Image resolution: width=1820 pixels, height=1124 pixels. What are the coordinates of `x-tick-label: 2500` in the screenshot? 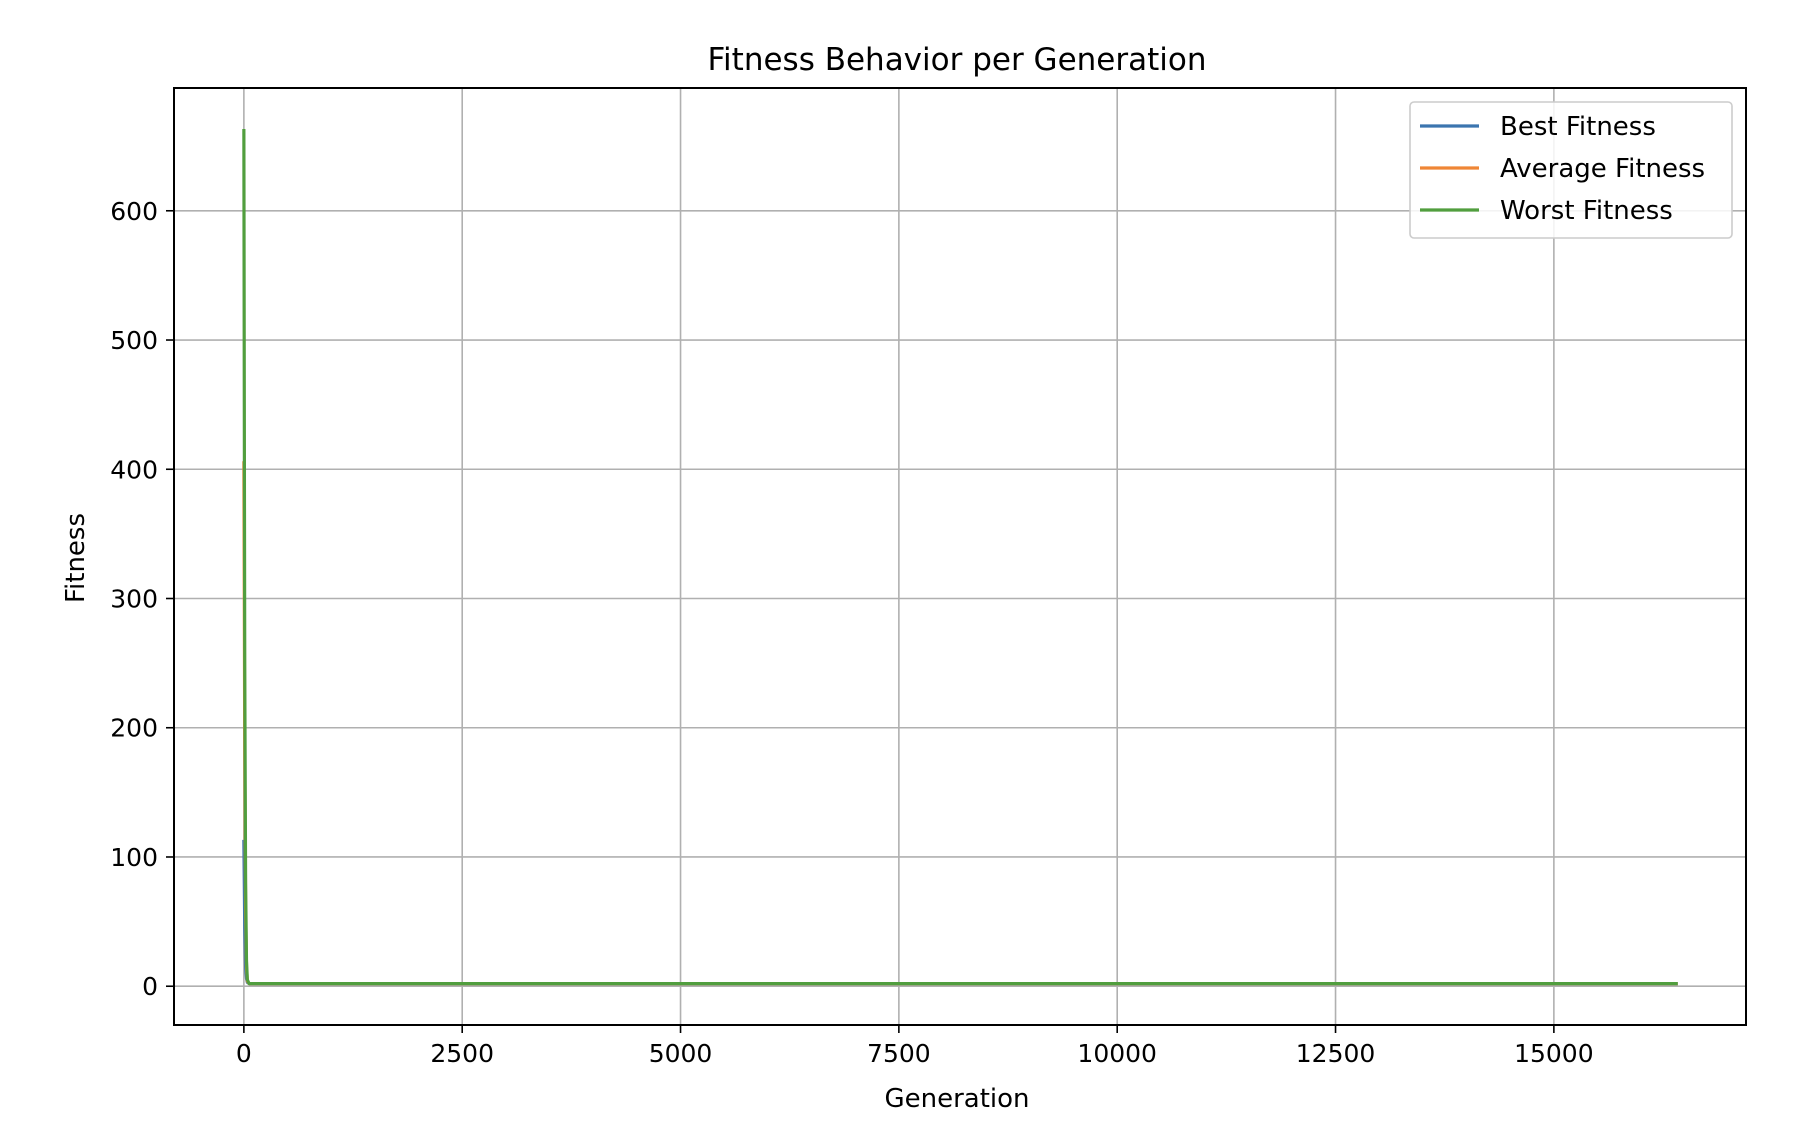 It's located at (462, 1053).